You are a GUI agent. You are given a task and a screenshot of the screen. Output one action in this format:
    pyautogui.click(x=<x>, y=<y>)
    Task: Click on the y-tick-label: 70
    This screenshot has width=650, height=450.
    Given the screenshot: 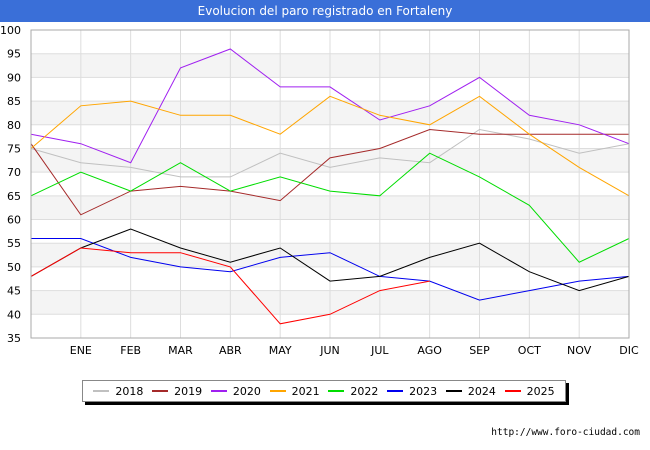 What is the action you would take?
    pyautogui.click(x=14, y=172)
    